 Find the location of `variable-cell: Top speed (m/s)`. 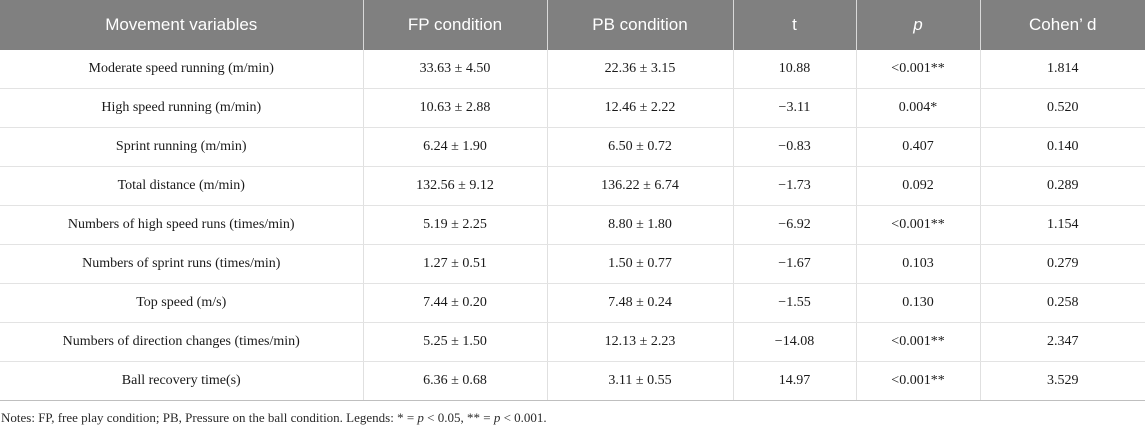

variable-cell: Top speed (m/s) is located at coordinates (182, 303).